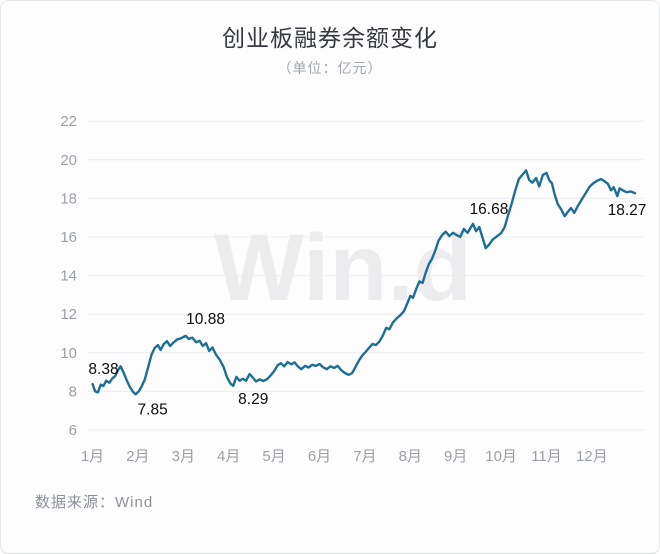 The image size is (660, 554). What do you see at coordinates (68, 198) in the screenshot?
I see `y-tick-label: 18` at bounding box center [68, 198].